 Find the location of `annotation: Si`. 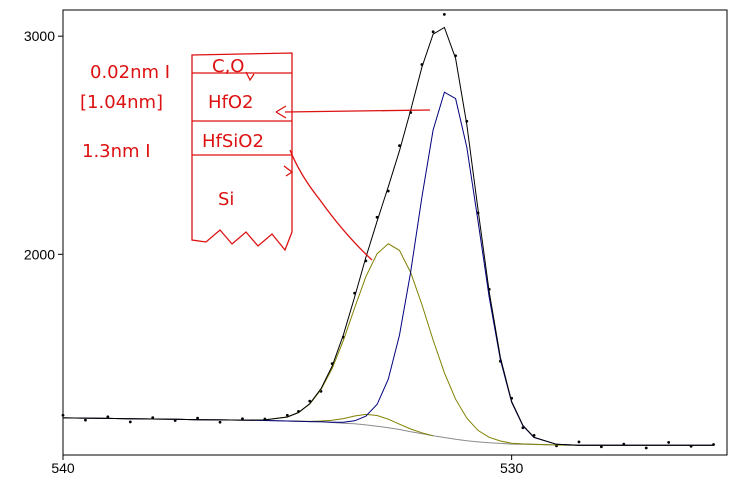

annotation: Si is located at coordinates (226, 199).